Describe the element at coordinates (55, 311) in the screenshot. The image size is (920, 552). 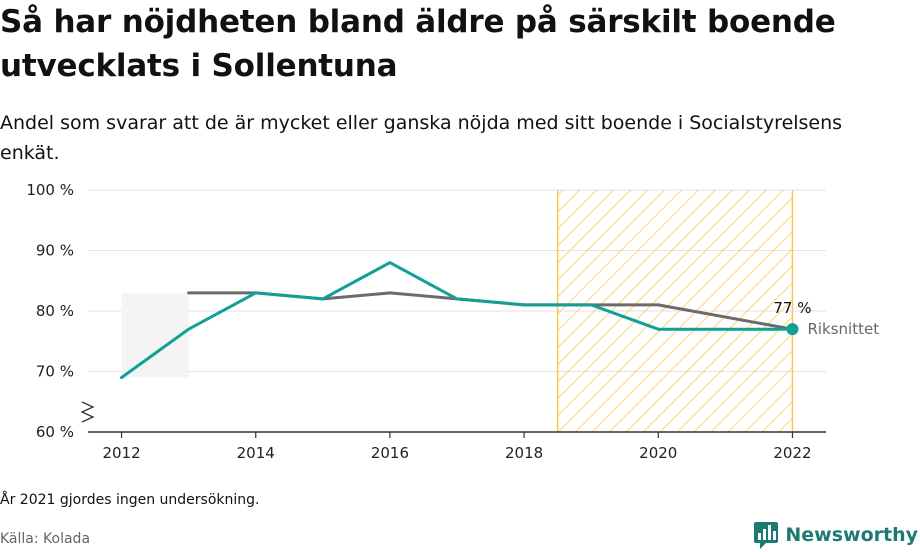
I see `y-tick-label: 80 %` at that location.